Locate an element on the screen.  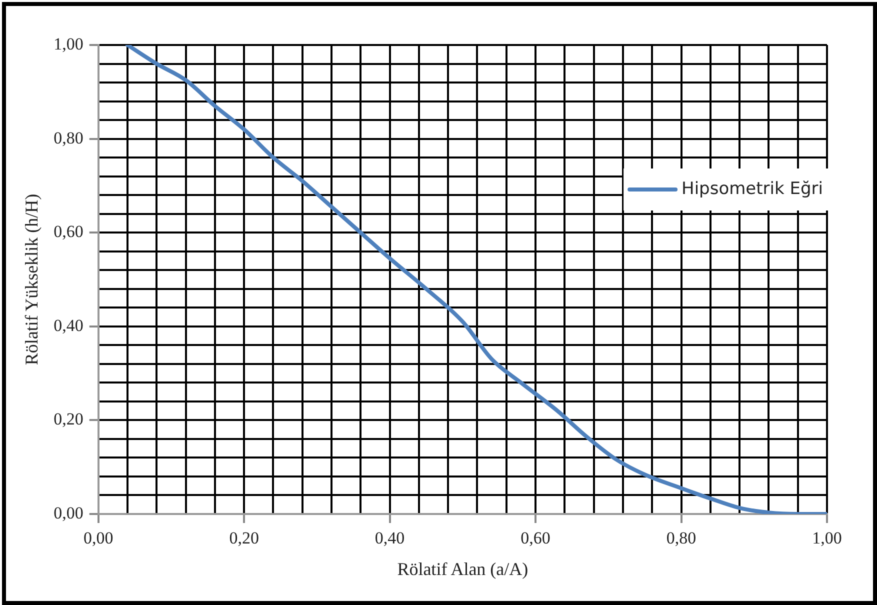
x-axis-title: Rölatif Alan (a/A) is located at coordinates (462, 568).